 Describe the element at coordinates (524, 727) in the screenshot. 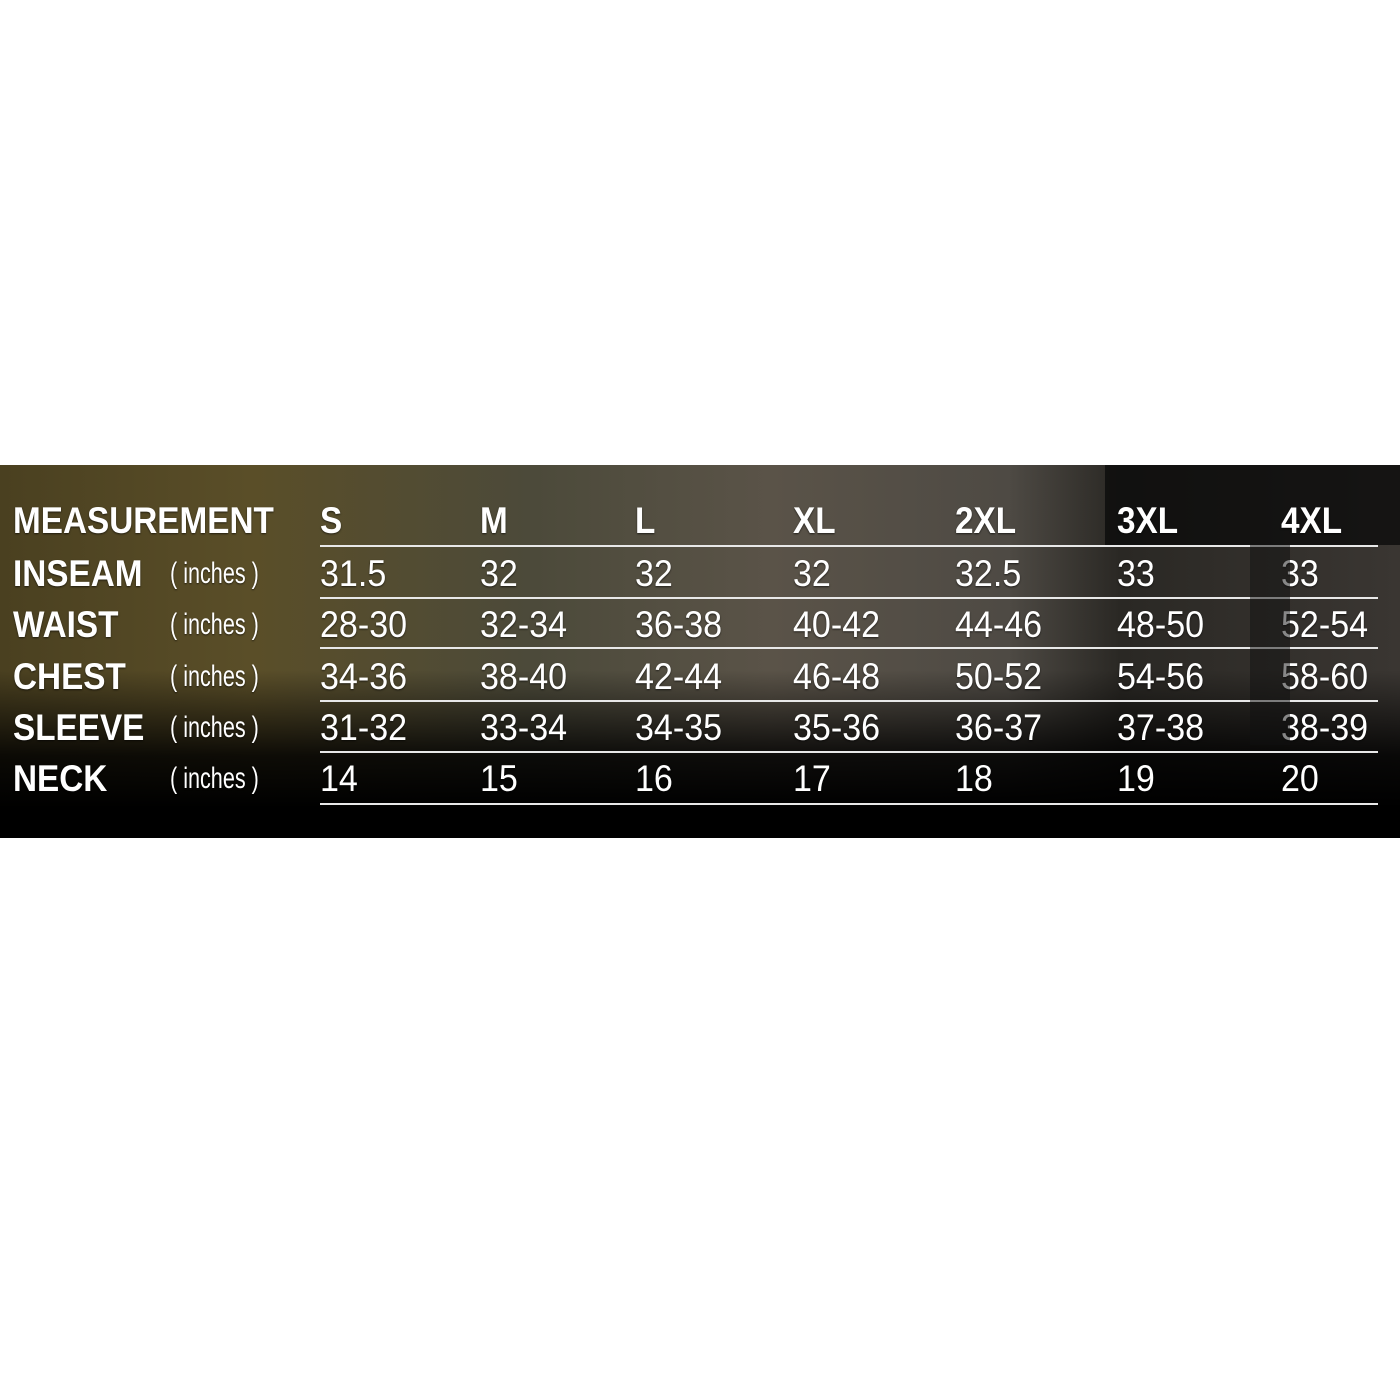

I see `table-cell: 33-34` at that location.